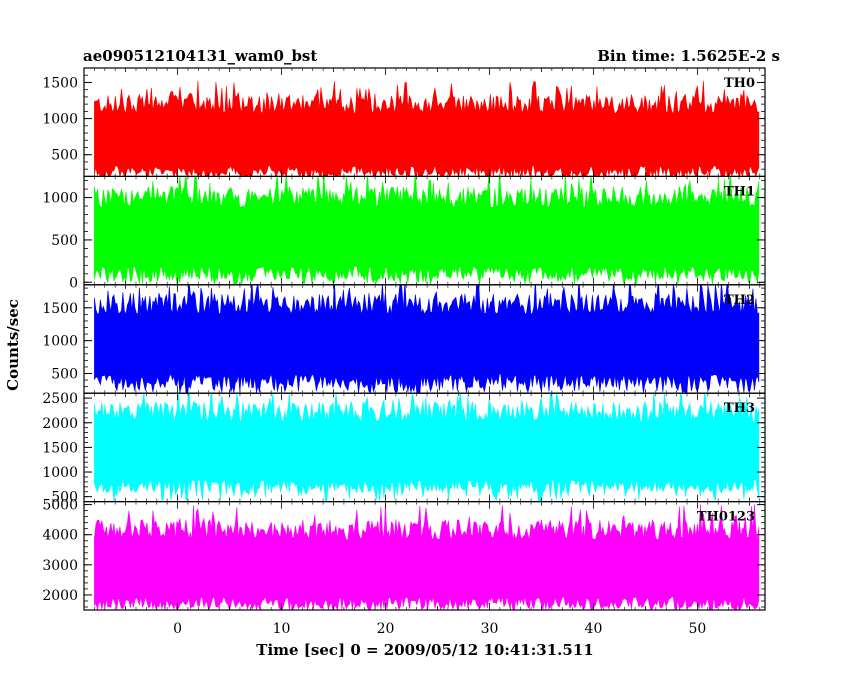  What do you see at coordinates (739, 191) in the screenshot?
I see `panel-label-th1: TH1` at bounding box center [739, 191].